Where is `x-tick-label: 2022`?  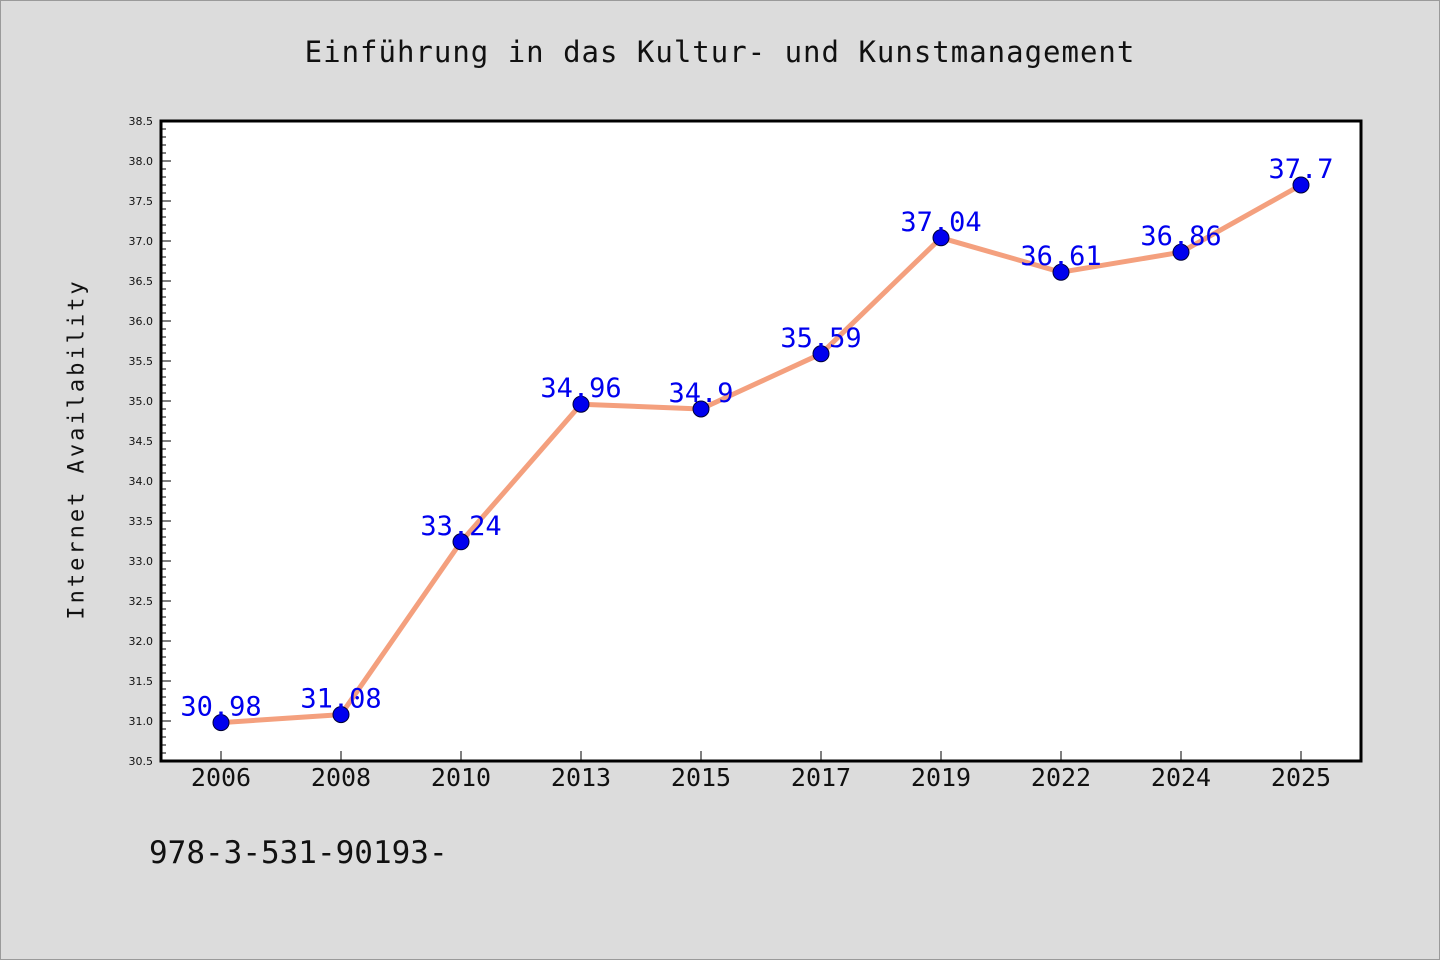 x-tick-label: 2022 is located at coordinates (1061, 777).